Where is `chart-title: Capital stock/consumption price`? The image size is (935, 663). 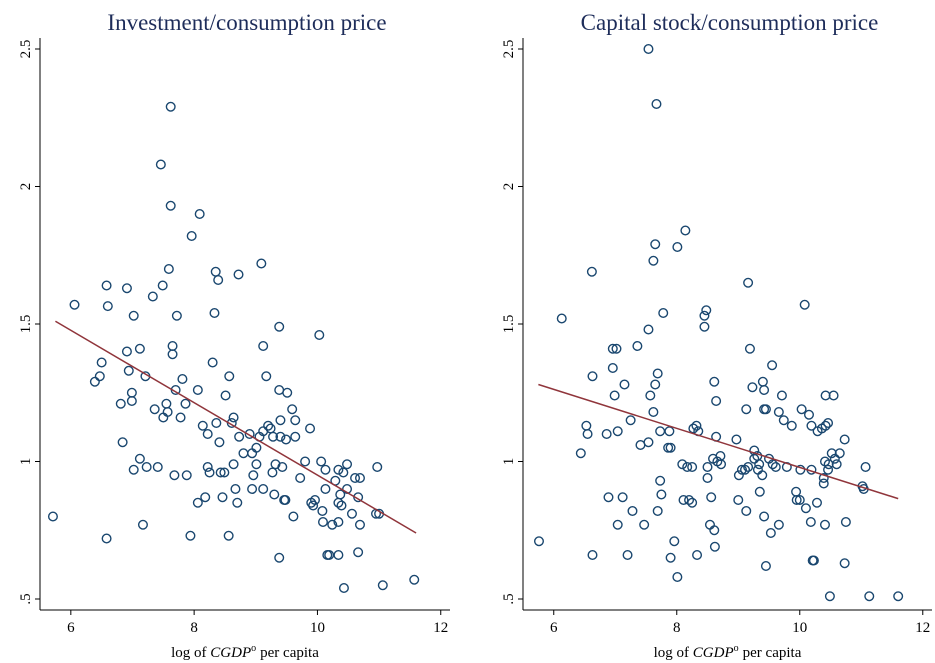 chart-title: Capital stock/consumption price is located at coordinates (730, 22).